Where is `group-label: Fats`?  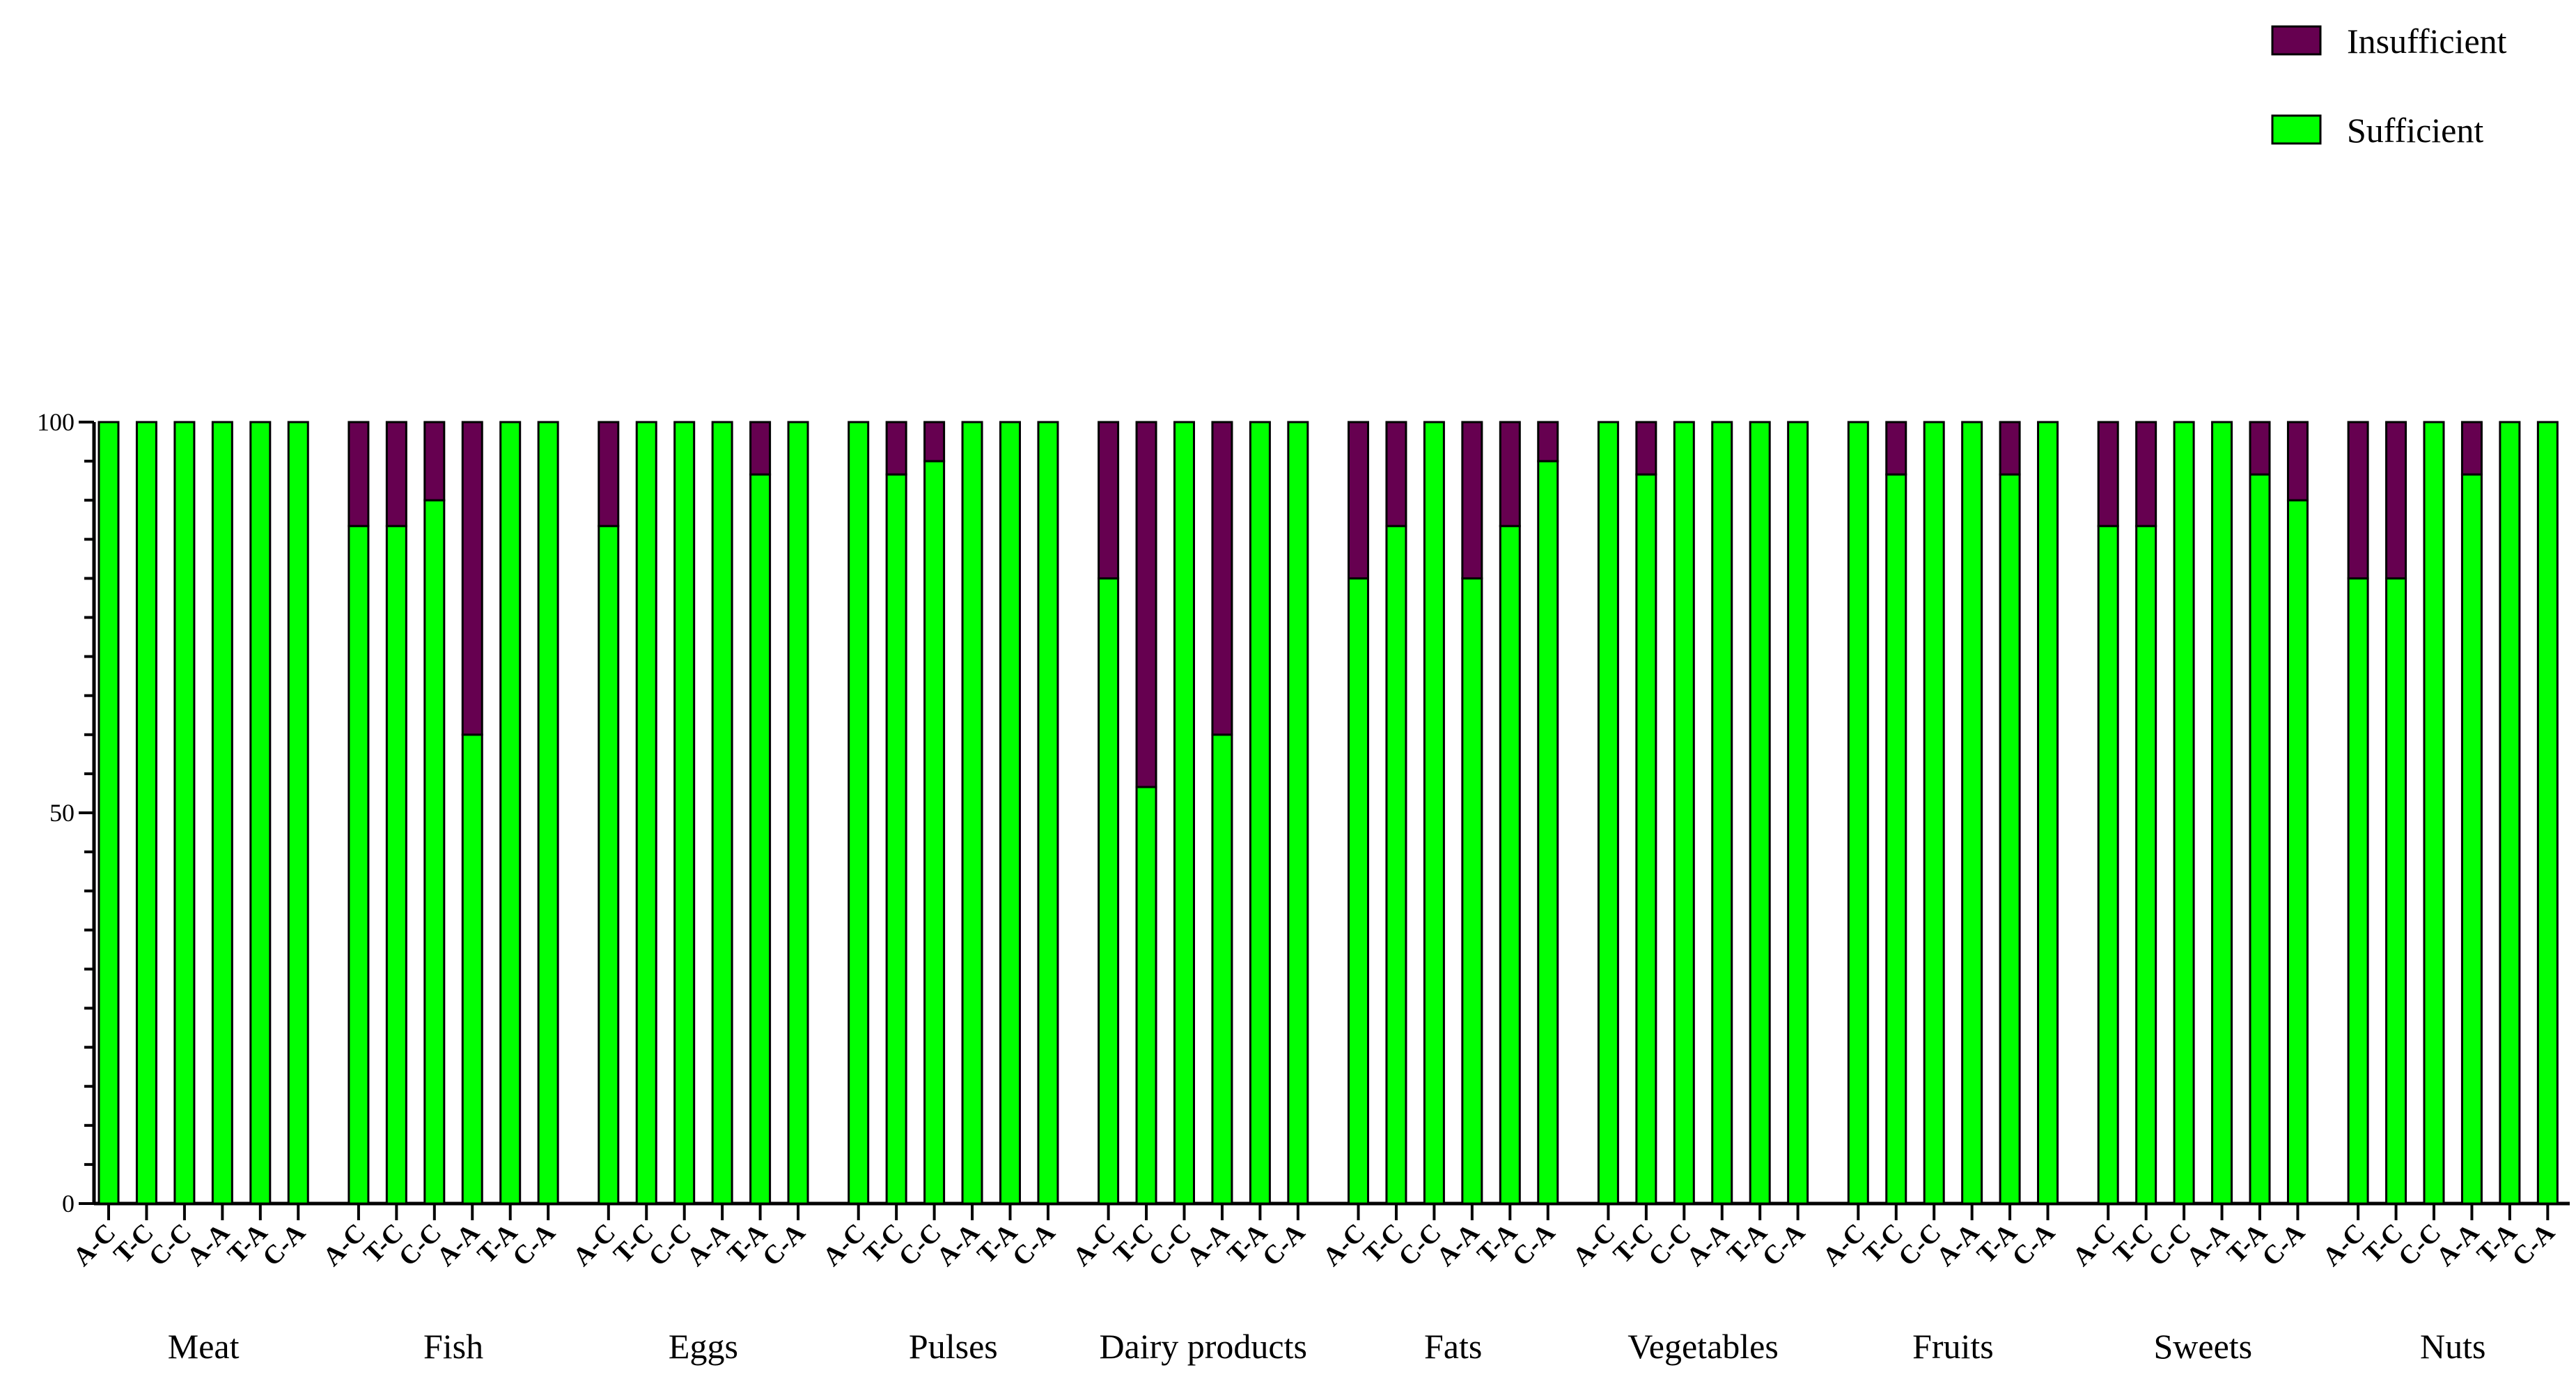
group-label: Fats is located at coordinates (1453, 1346).